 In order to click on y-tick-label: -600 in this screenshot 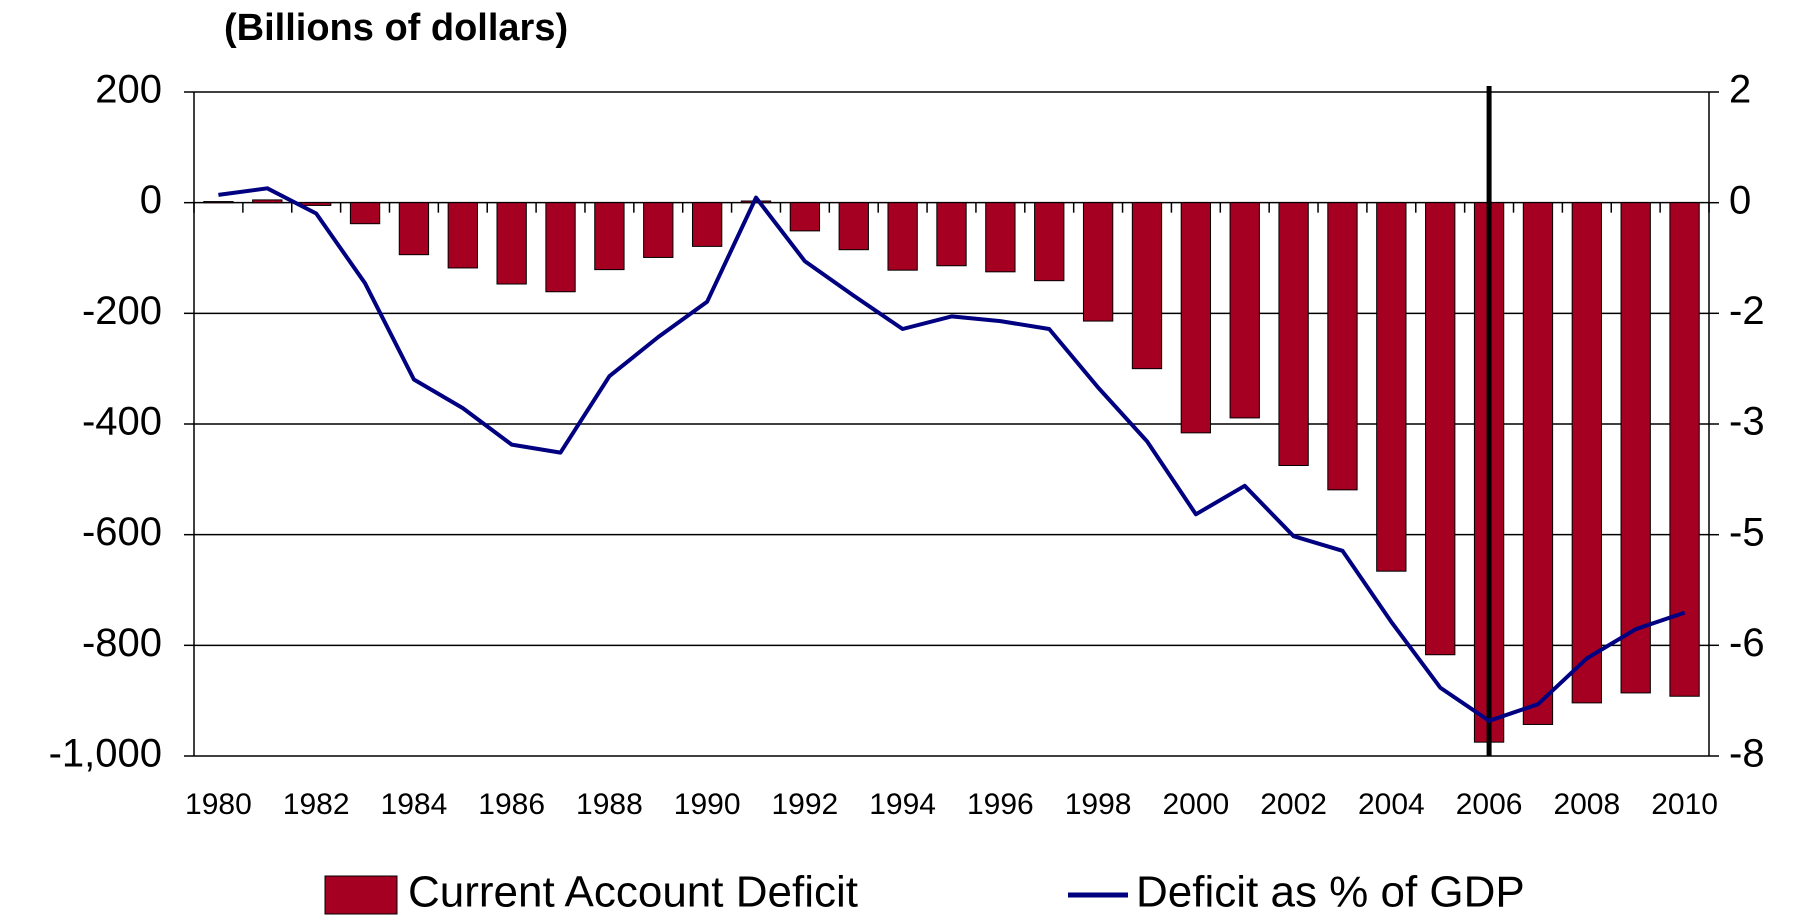, I will do `click(122, 532)`.